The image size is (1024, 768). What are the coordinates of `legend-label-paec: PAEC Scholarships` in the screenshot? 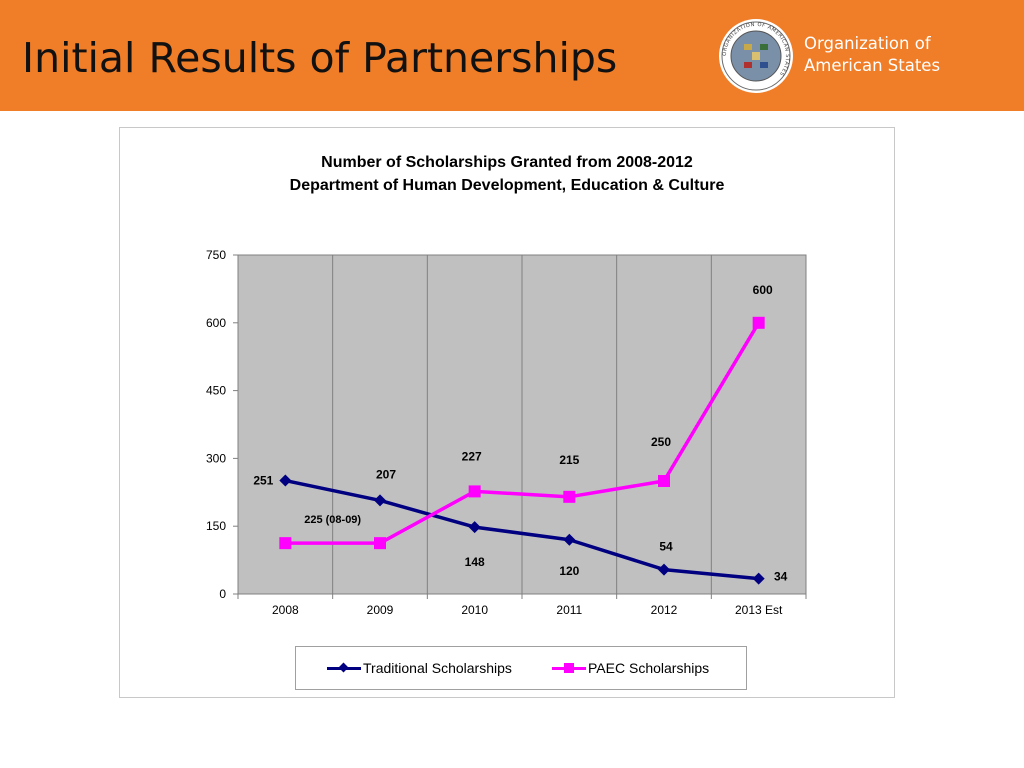 It's located at (649, 668).